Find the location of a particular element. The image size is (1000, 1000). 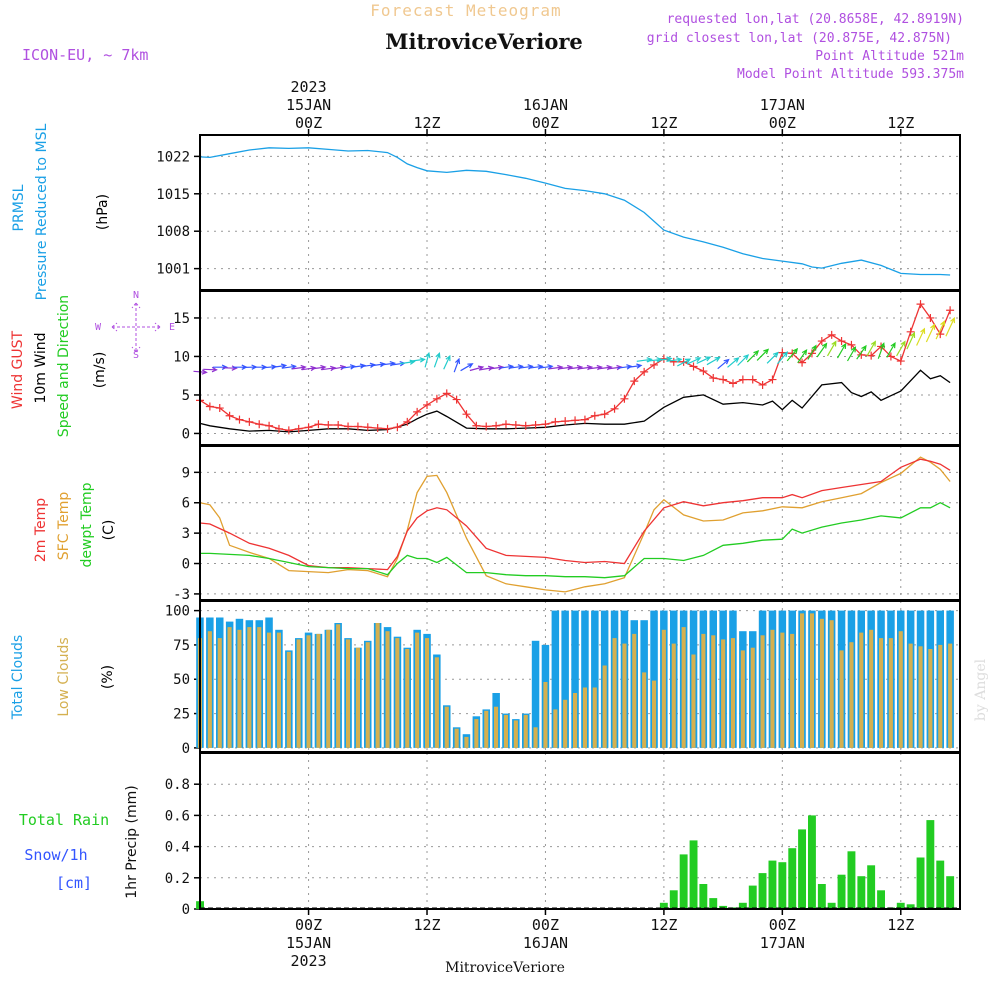

xtick-label-top: 15JAN is located at coordinates (308, 105).